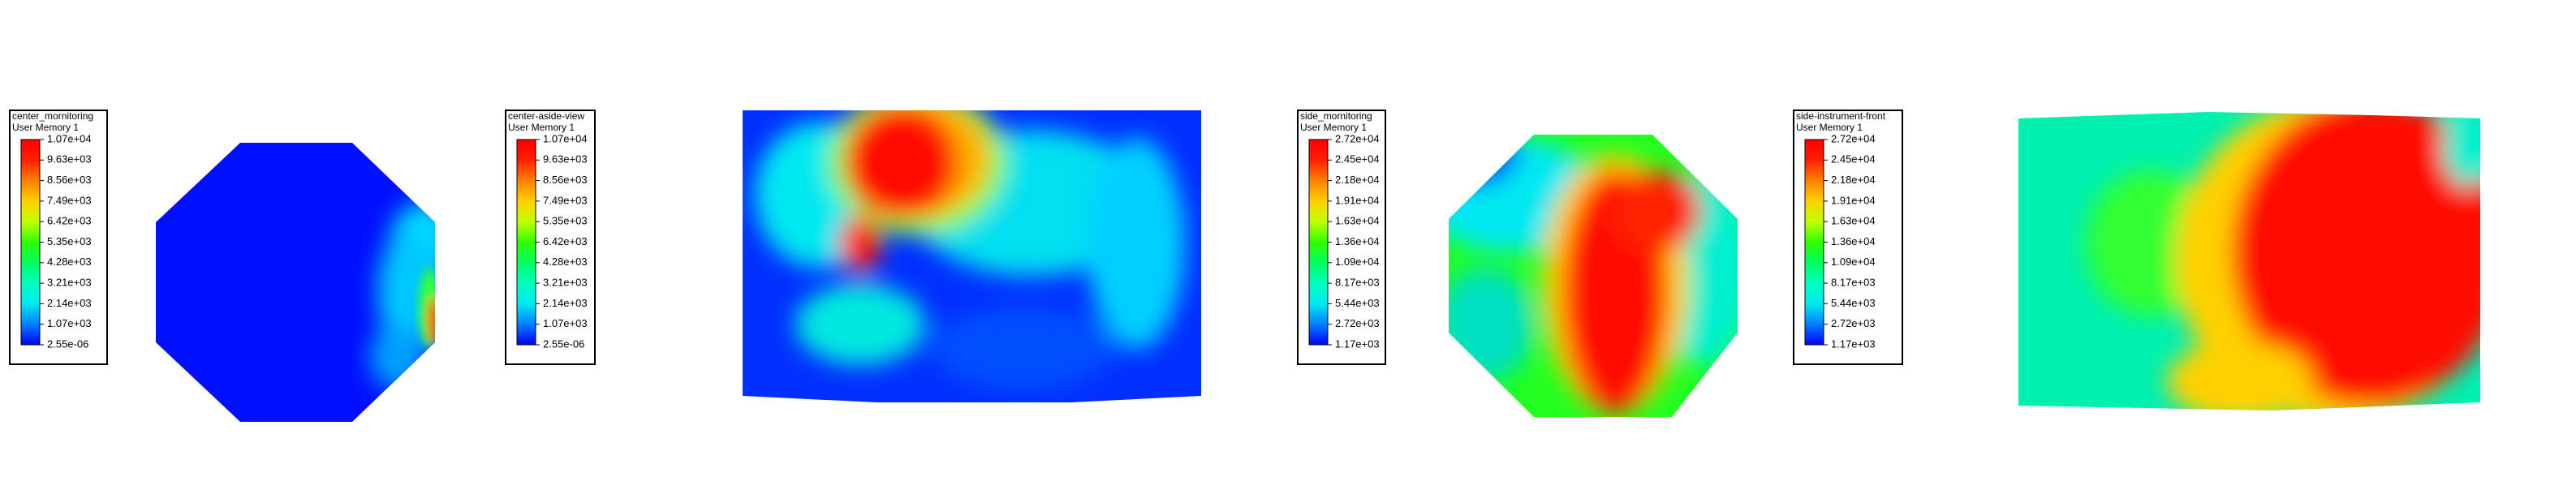  I want to click on legend-title: side_mornitoring, so click(1336, 116).